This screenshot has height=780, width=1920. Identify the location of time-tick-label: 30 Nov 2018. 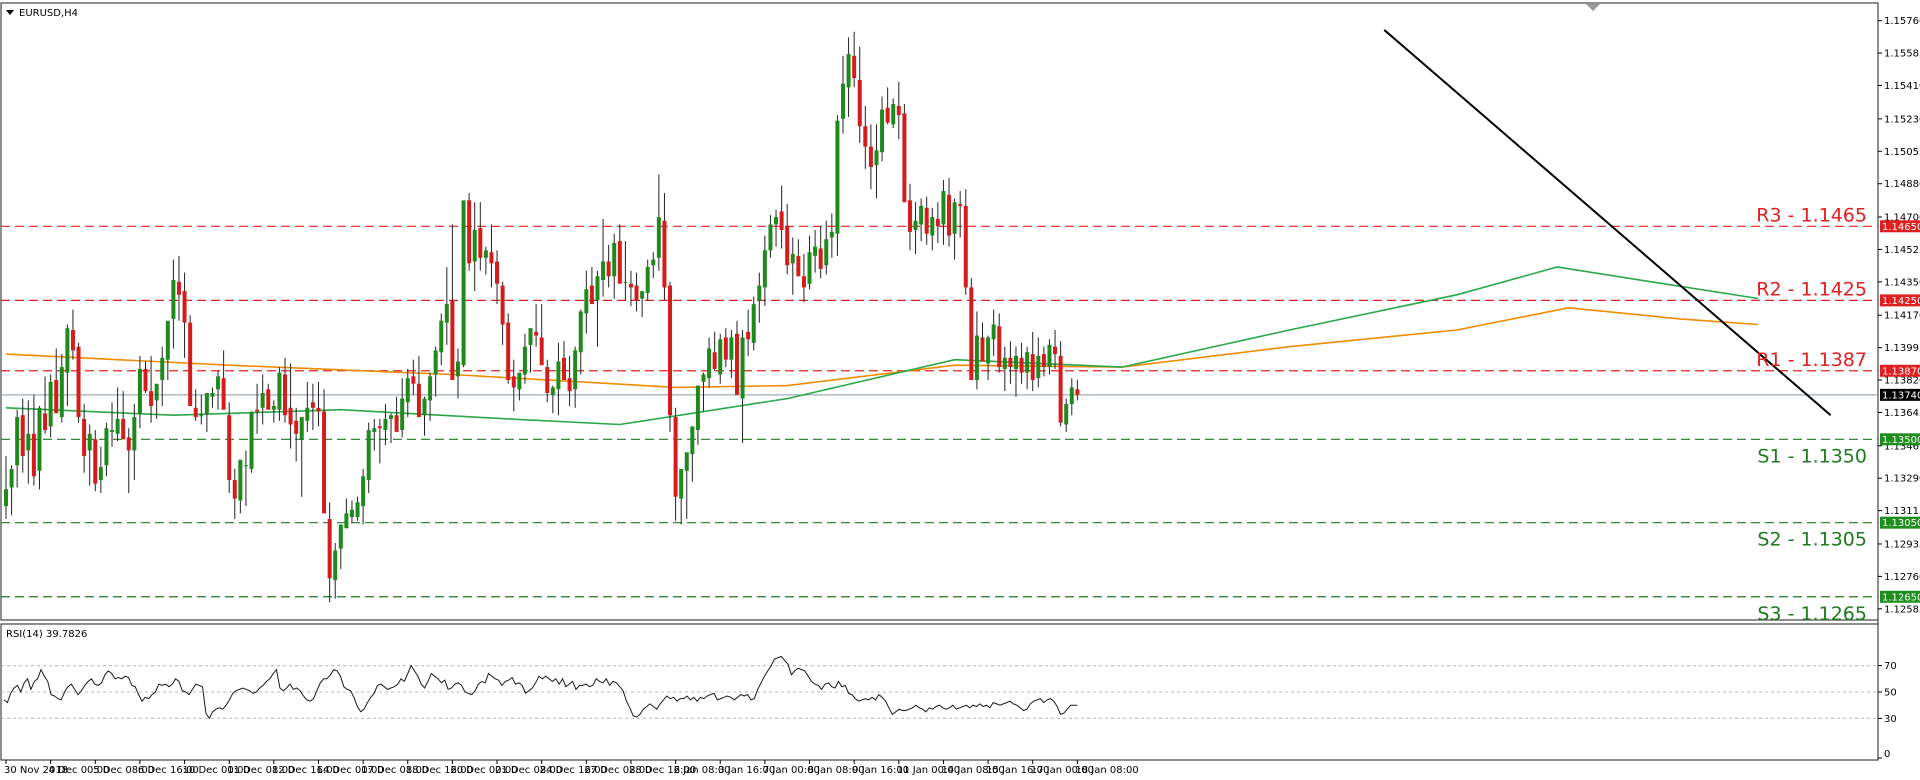
(36, 770).